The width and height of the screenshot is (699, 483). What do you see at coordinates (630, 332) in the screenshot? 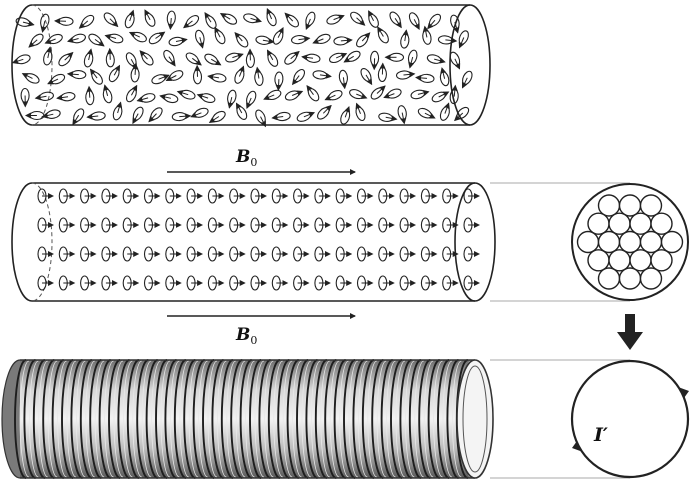
I see `down-arrow` at bounding box center [630, 332].